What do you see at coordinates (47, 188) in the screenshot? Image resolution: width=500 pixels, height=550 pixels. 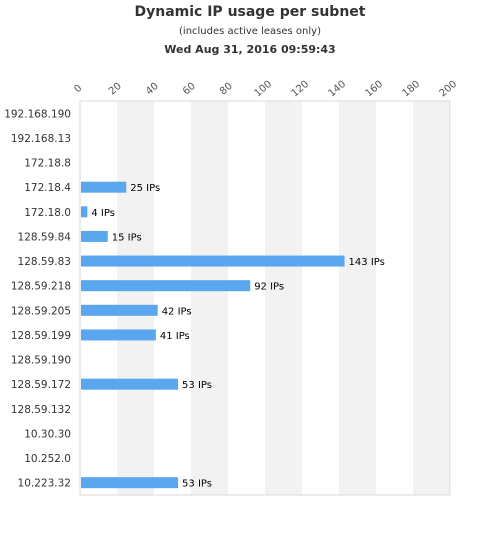 I see `y-category-label: 172.18.4` at bounding box center [47, 188].